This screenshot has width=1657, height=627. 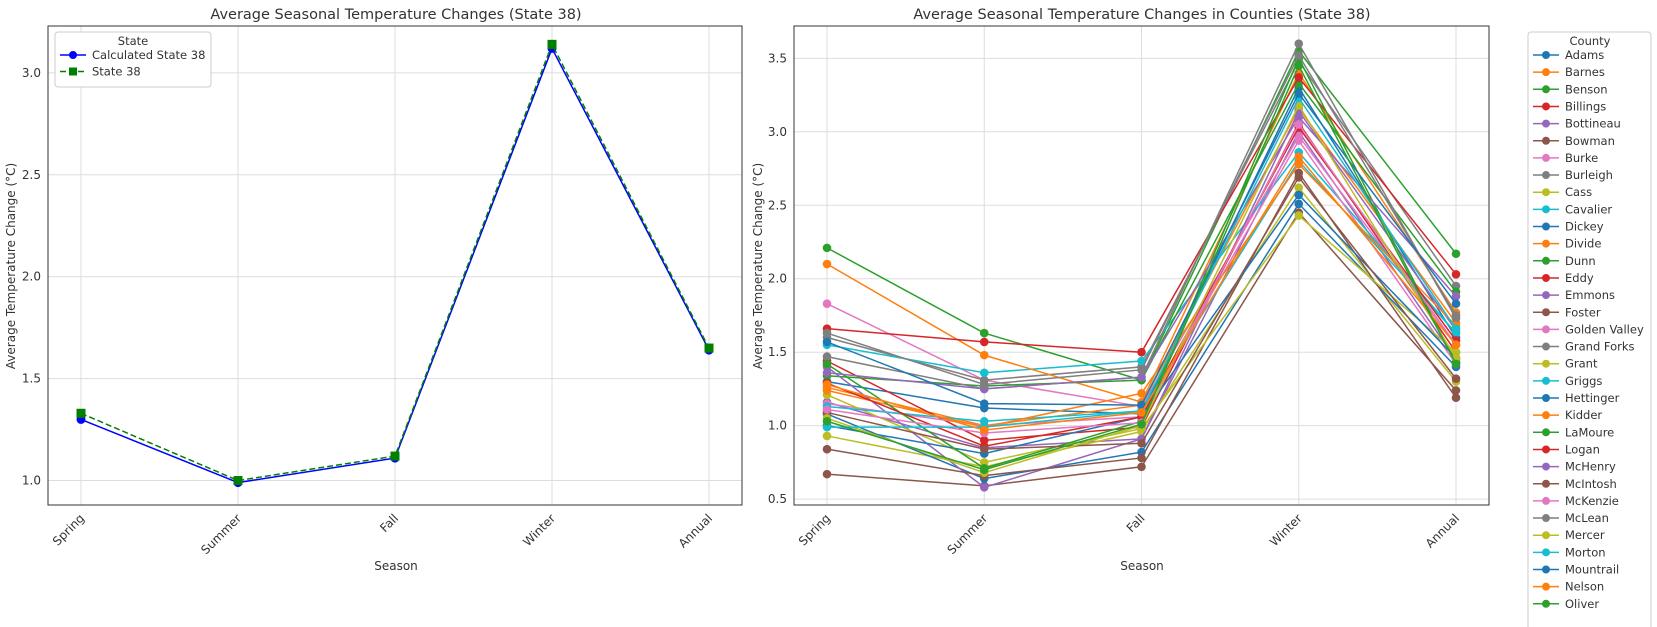 I want to click on legend-marker-cavalier, so click(x=1546, y=209).